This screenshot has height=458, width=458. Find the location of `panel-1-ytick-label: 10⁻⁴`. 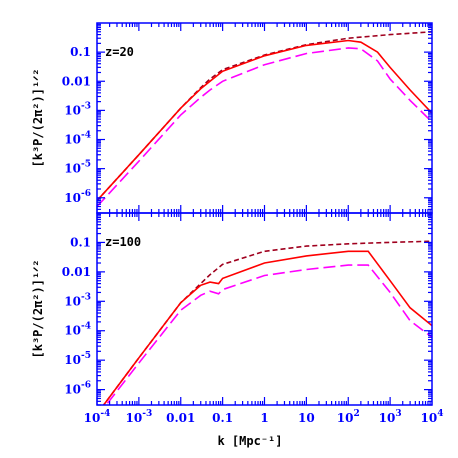

panel-1-ytick-label: 10⁻⁴ is located at coordinates (77, 139).